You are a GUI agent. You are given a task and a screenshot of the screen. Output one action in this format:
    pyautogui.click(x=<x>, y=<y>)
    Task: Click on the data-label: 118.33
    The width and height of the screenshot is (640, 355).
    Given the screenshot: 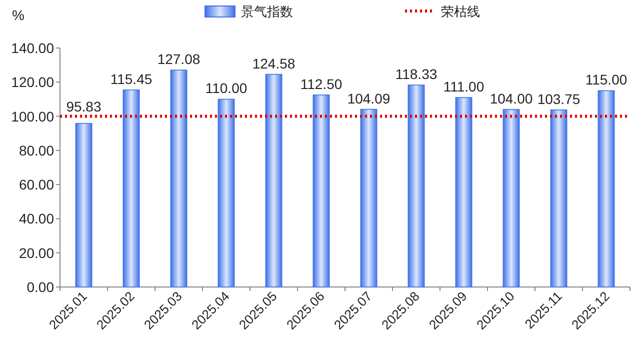 What is the action you would take?
    pyautogui.click(x=416, y=74)
    